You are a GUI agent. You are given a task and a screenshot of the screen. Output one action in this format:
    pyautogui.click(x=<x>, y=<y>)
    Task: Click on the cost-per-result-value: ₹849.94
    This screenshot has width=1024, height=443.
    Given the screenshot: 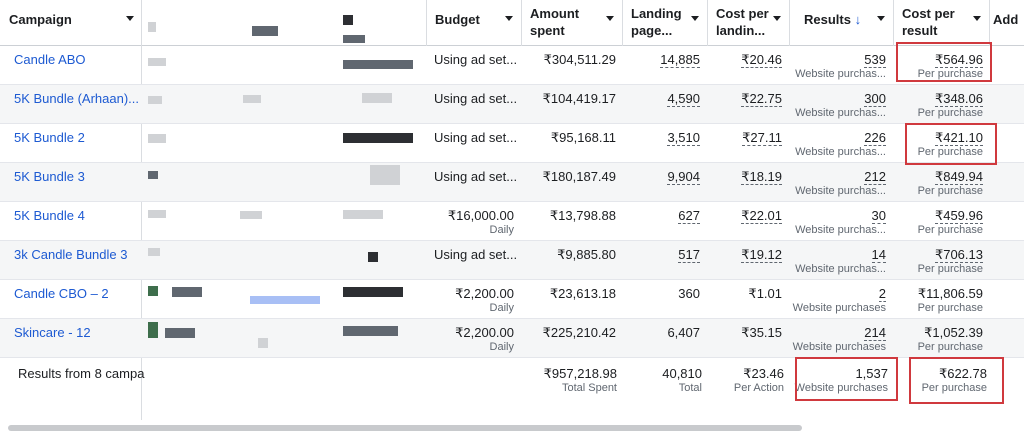 What is the action you would take?
    pyautogui.click(x=958, y=177)
    